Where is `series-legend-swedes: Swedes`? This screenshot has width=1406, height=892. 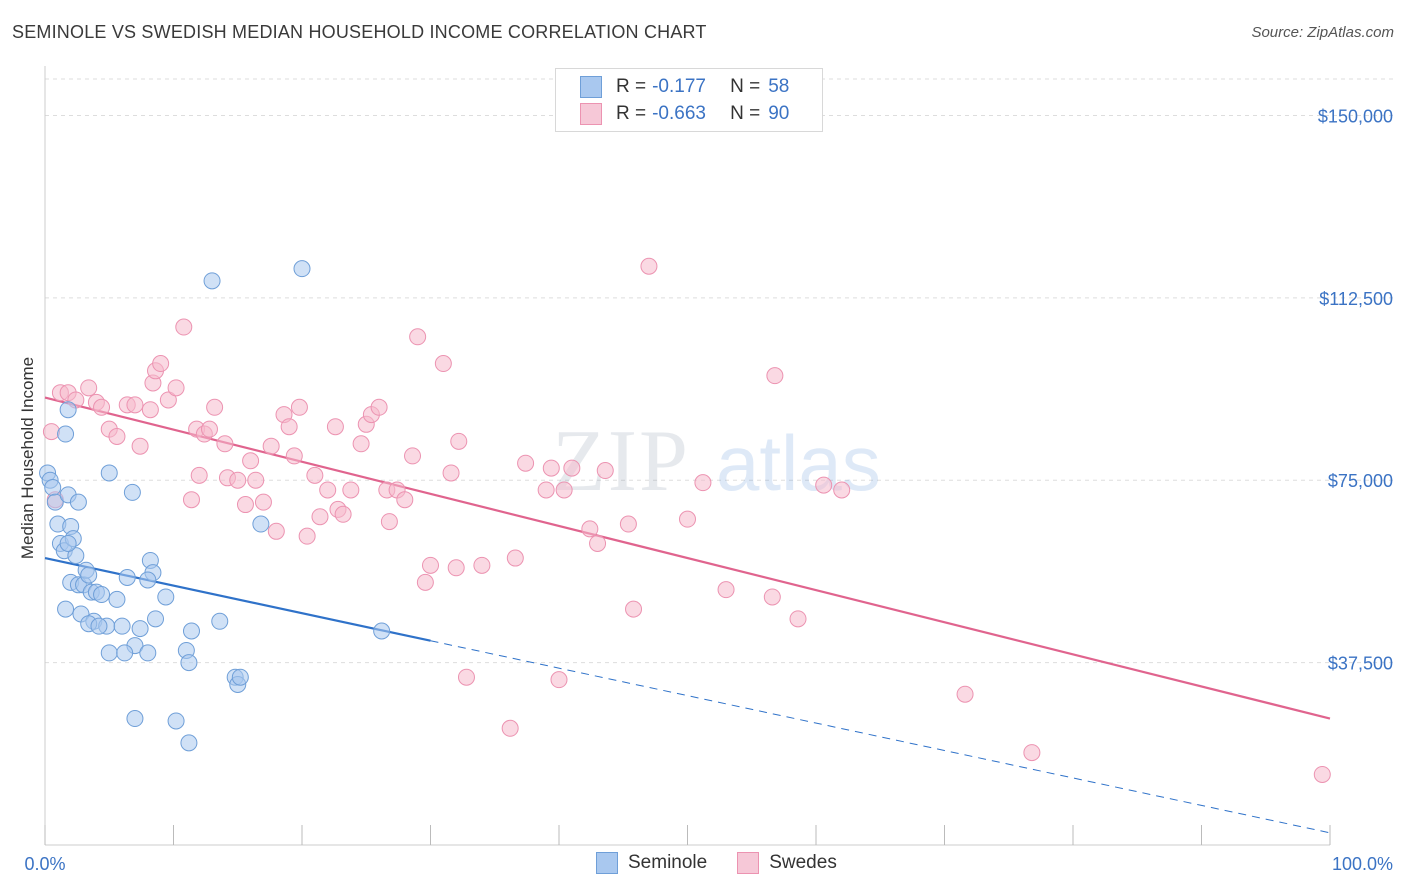
series-legend-swedes: Swedes is located at coordinates (787, 863).